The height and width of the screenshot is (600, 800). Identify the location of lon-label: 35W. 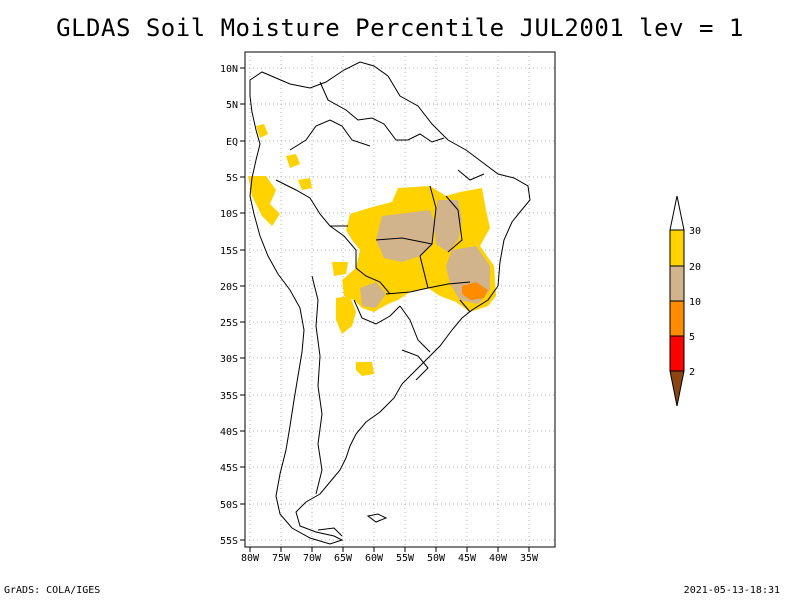
(529, 558).